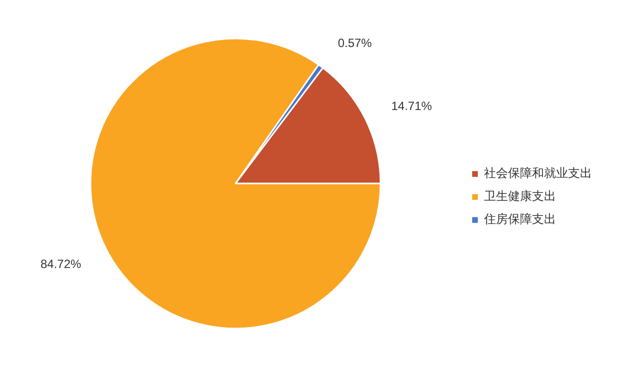 This screenshot has height=376, width=640. Describe the element at coordinates (538, 173) in the screenshot. I see `legend-label: 社会保障和就业支出` at that location.